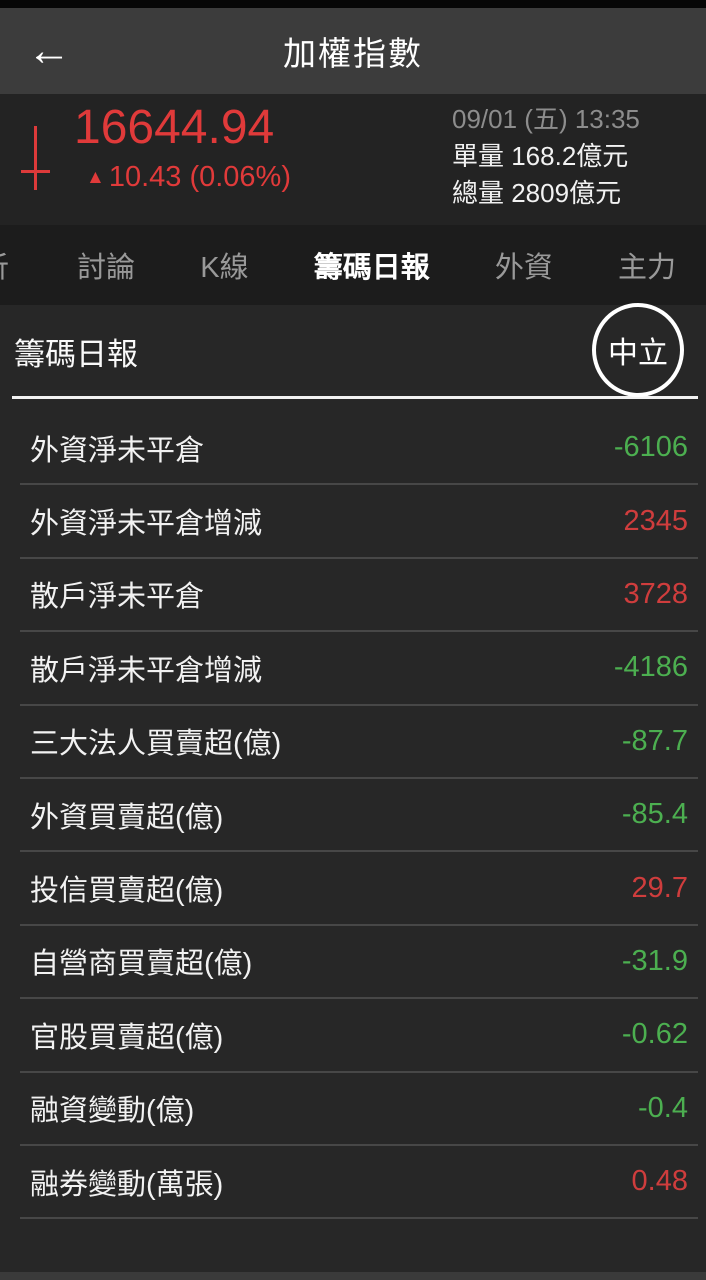 The height and width of the screenshot is (1280, 706). I want to click on app-bar: ← 加權指數, so click(353, 51).